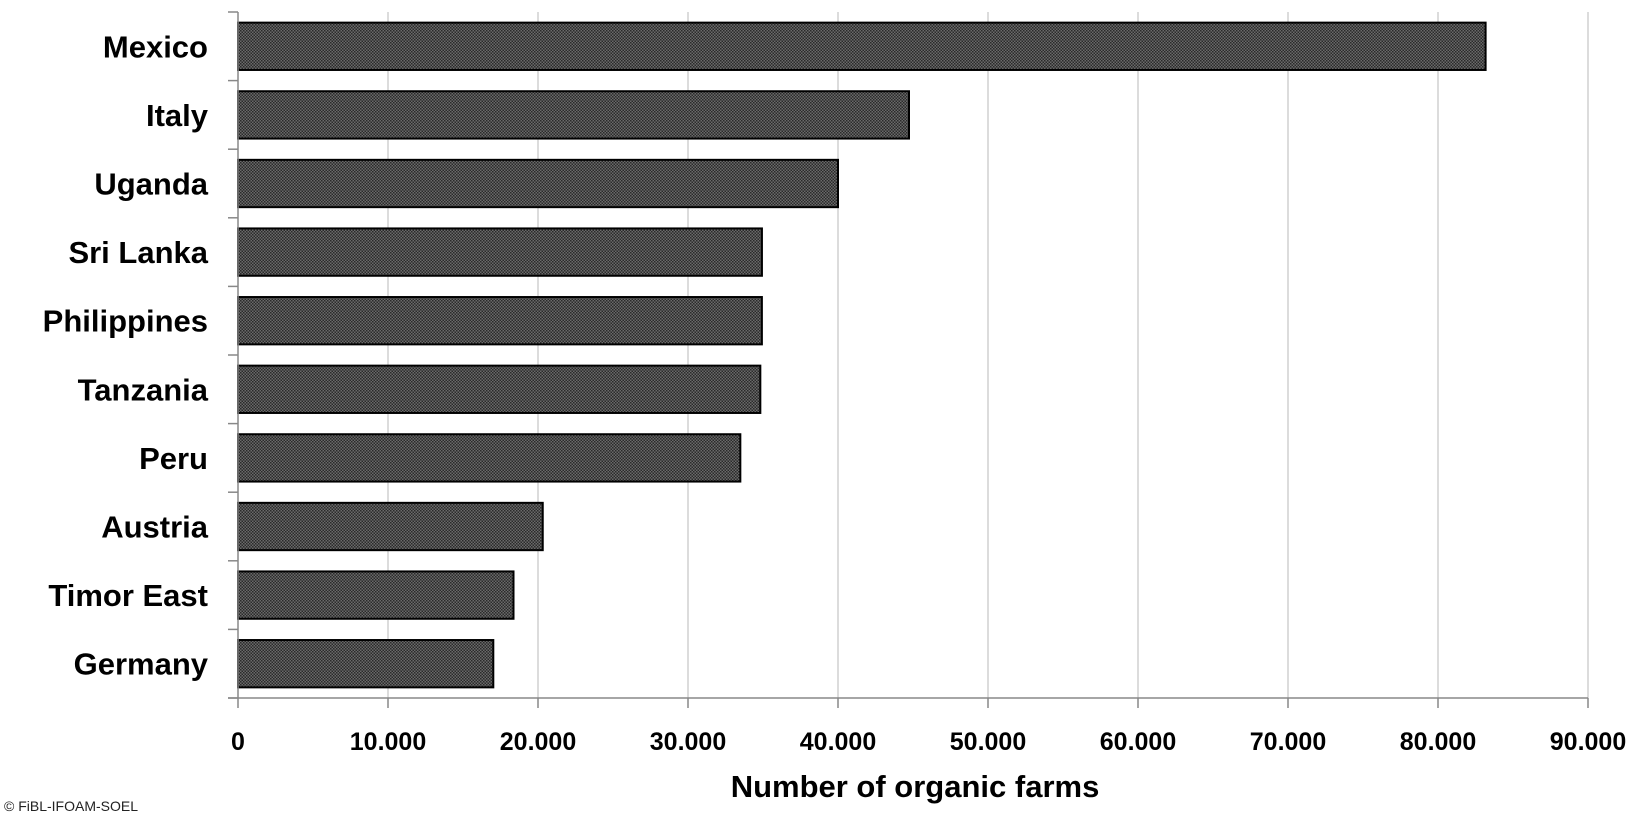 This screenshot has width=1648, height=813. I want to click on x-tick-label: 30.000, so click(688, 742).